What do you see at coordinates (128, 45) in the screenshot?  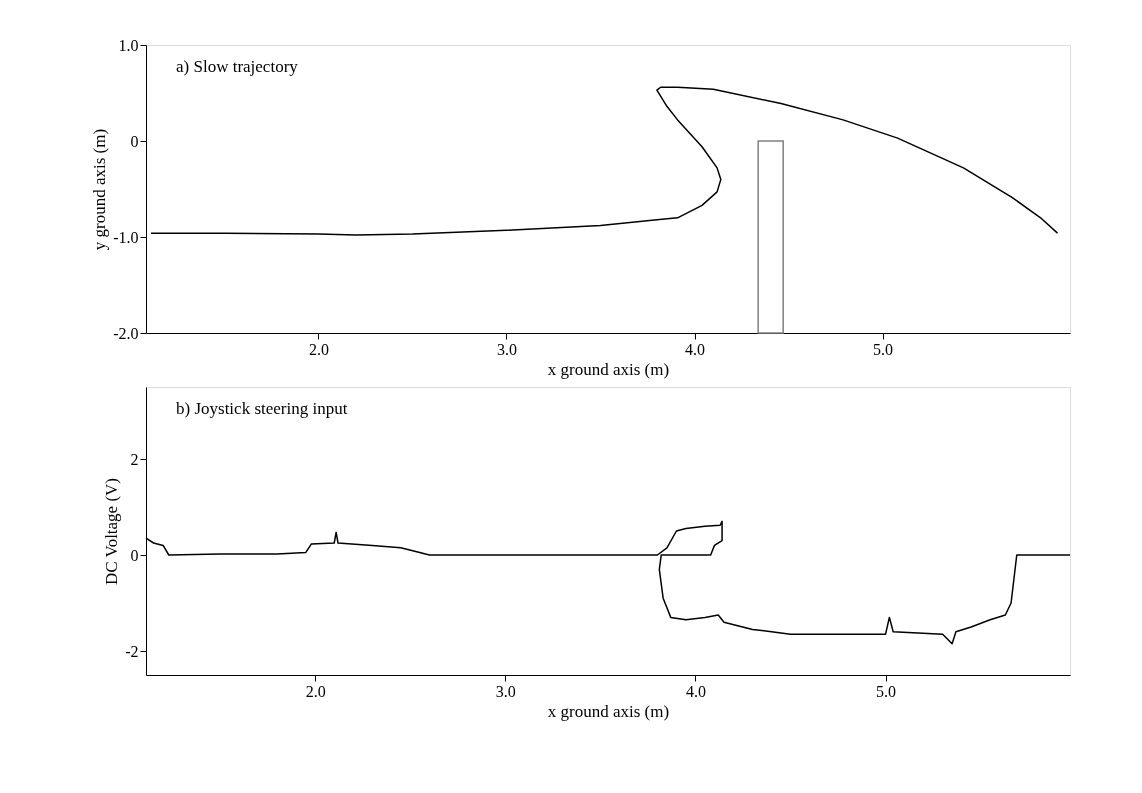 I see `y-tick-label: 1.0` at bounding box center [128, 45].